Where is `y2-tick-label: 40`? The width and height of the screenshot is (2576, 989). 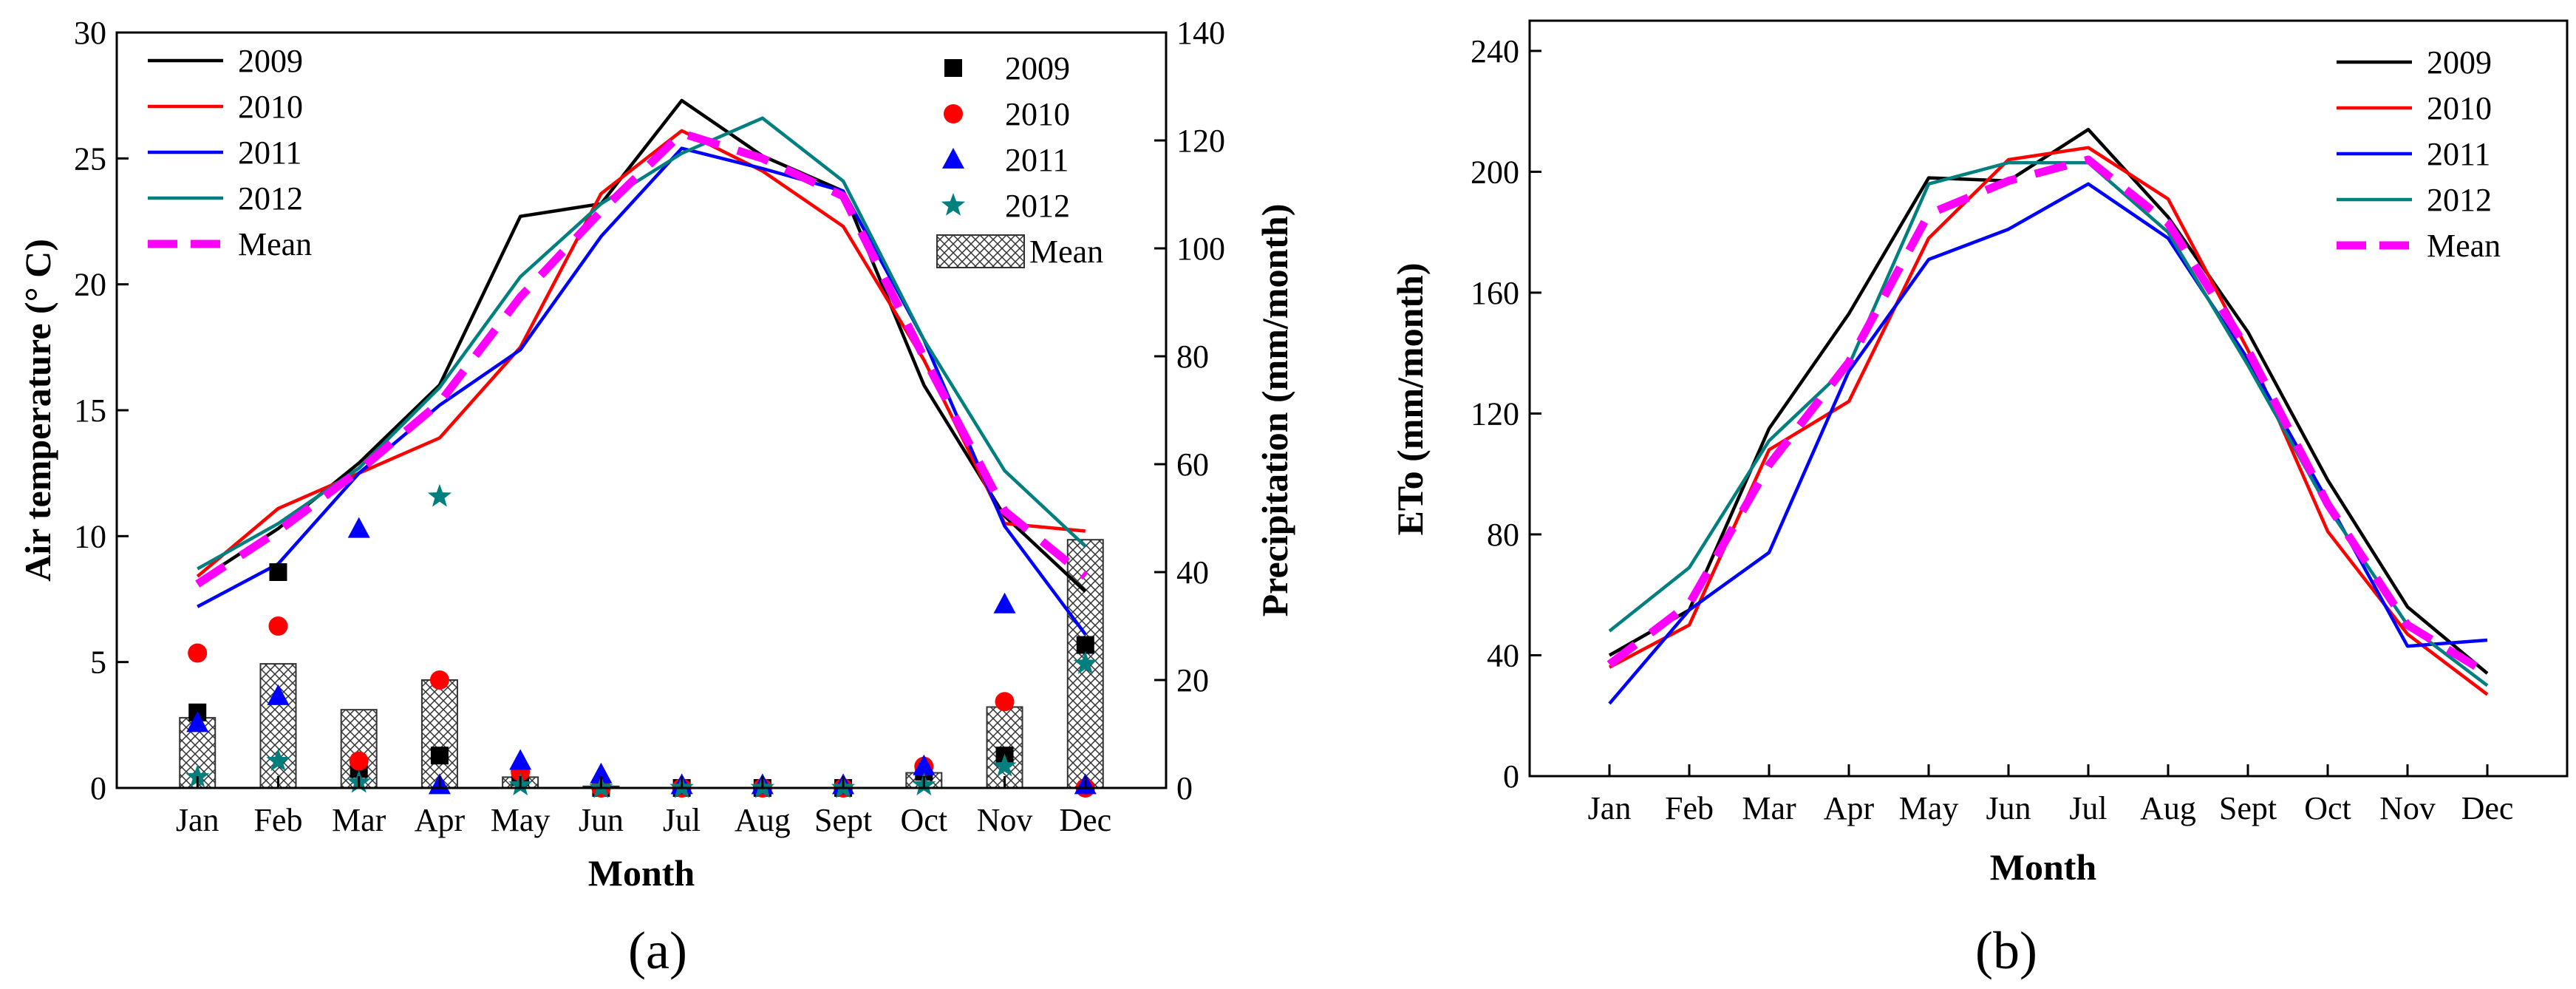 y2-tick-label: 40 is located at coordinates (1192, 572).